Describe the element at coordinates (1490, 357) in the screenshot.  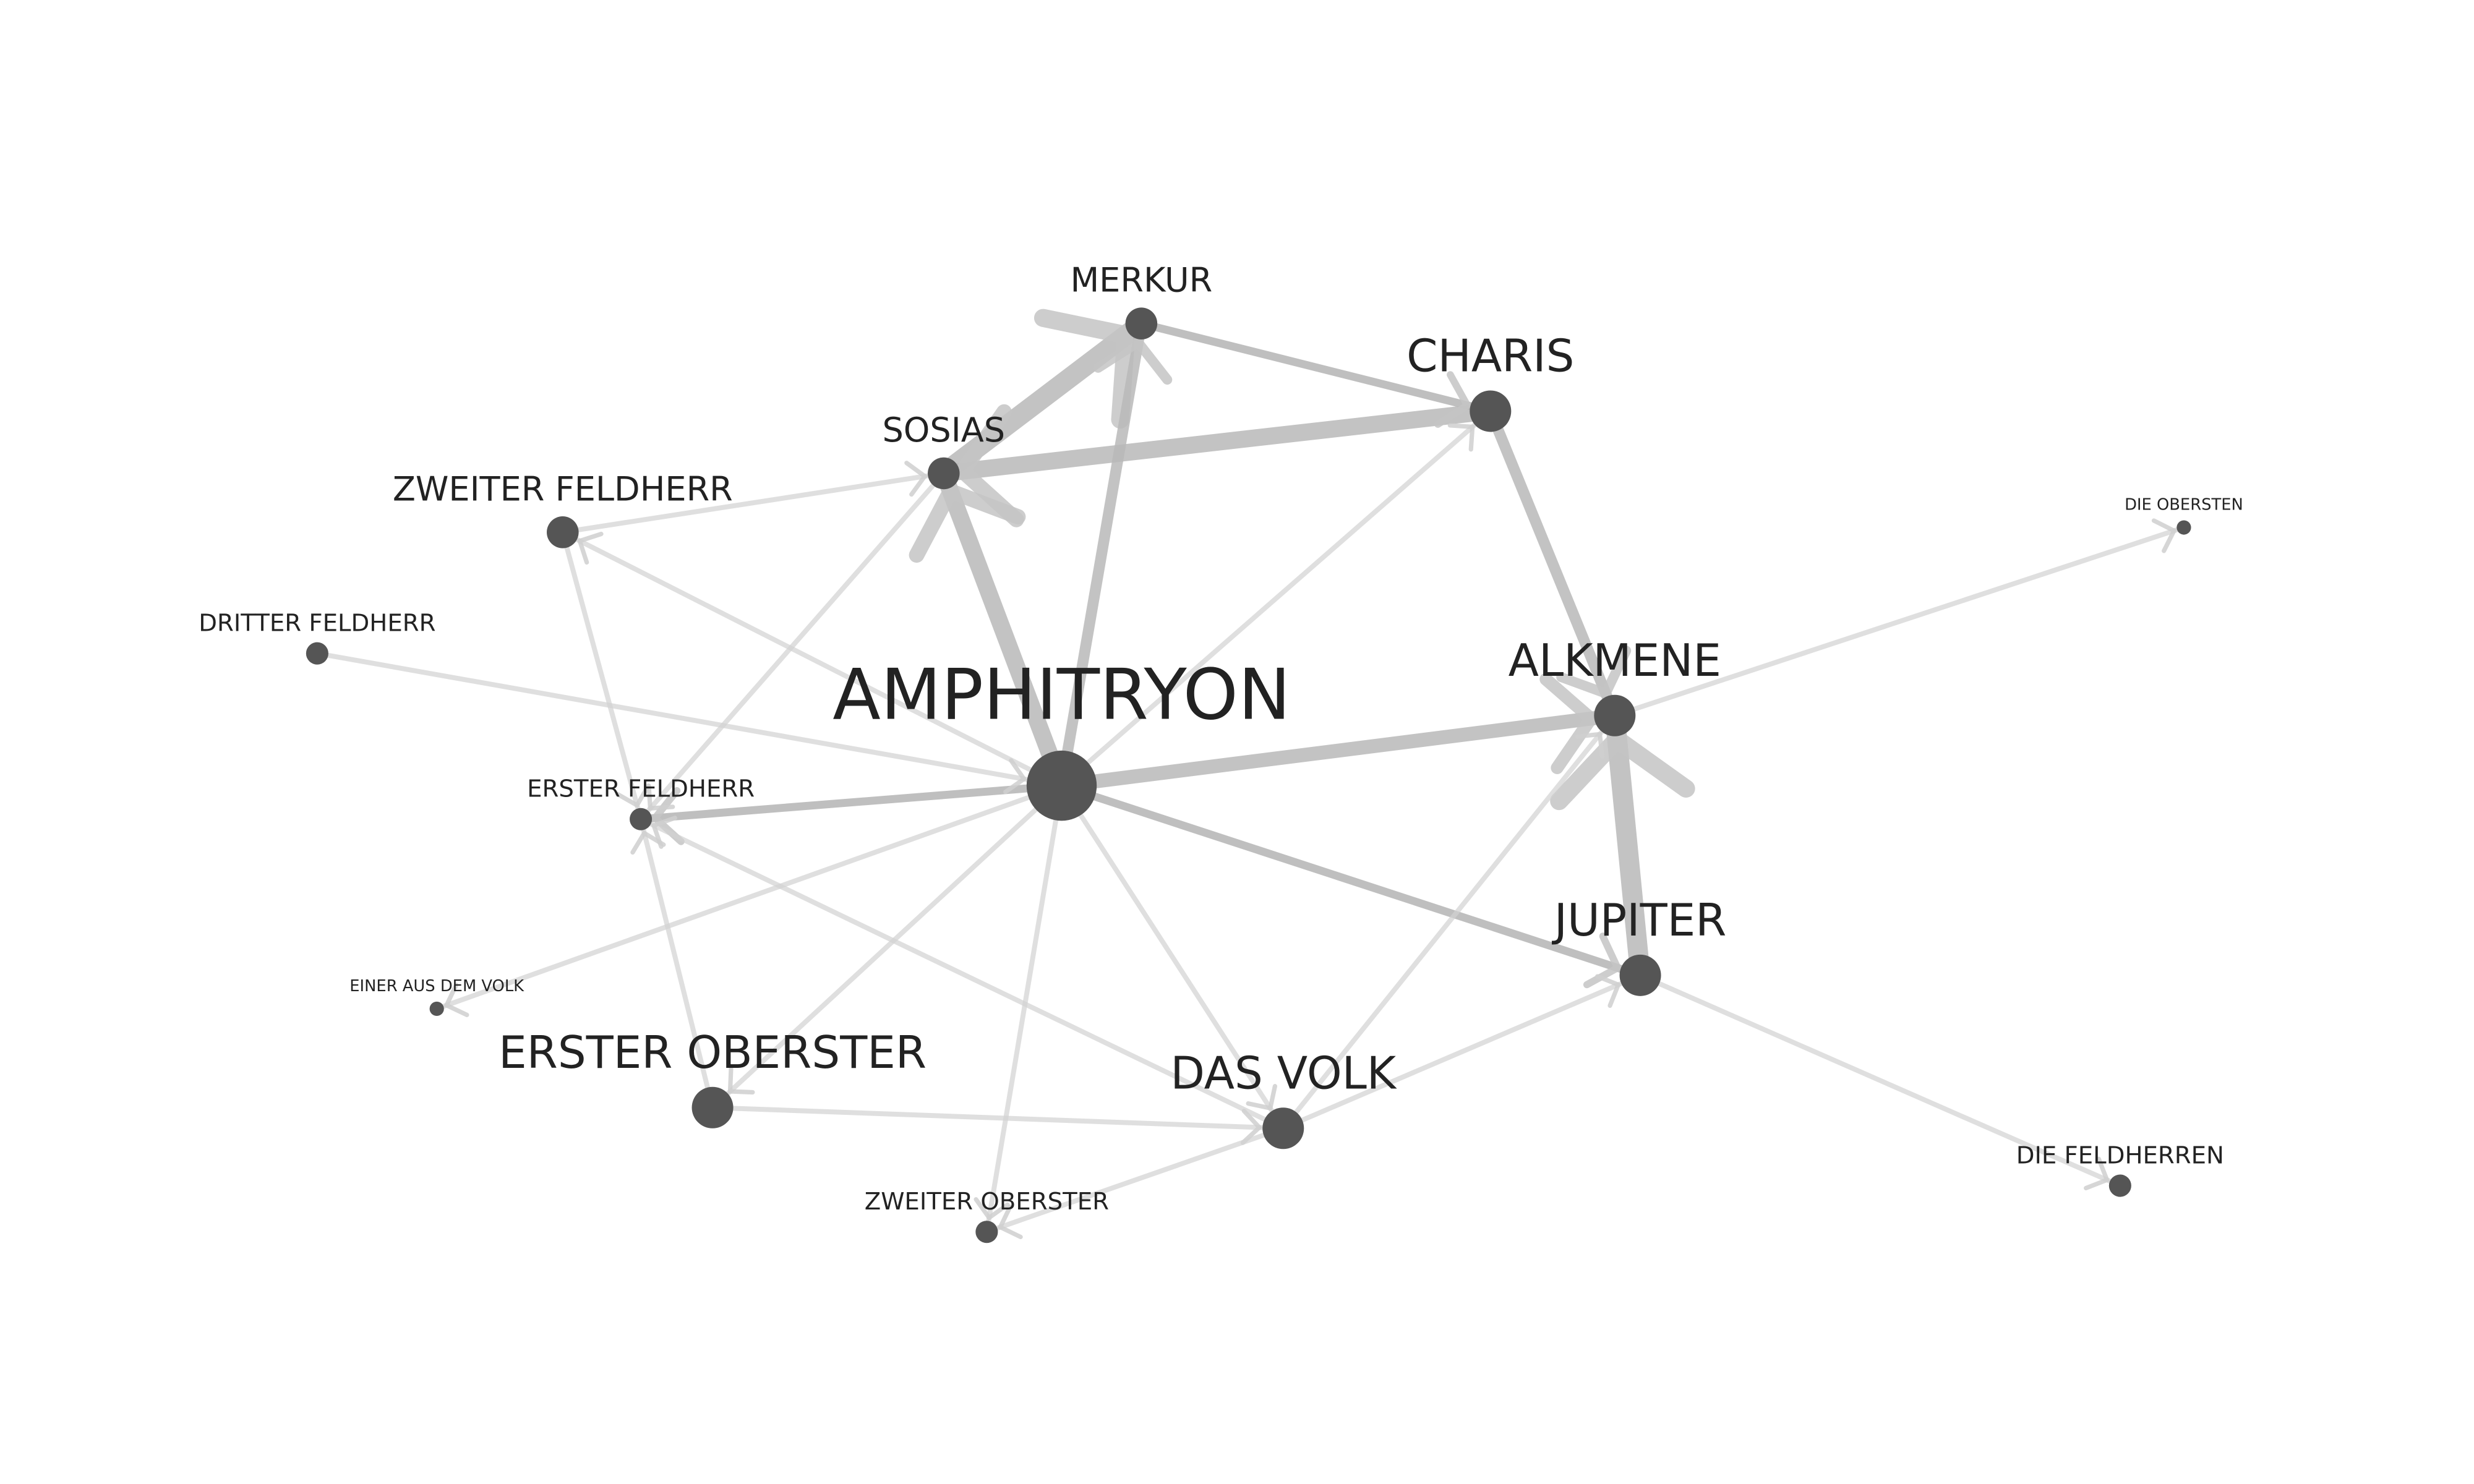
I see `node-label-charis: CHARIS` at that location.